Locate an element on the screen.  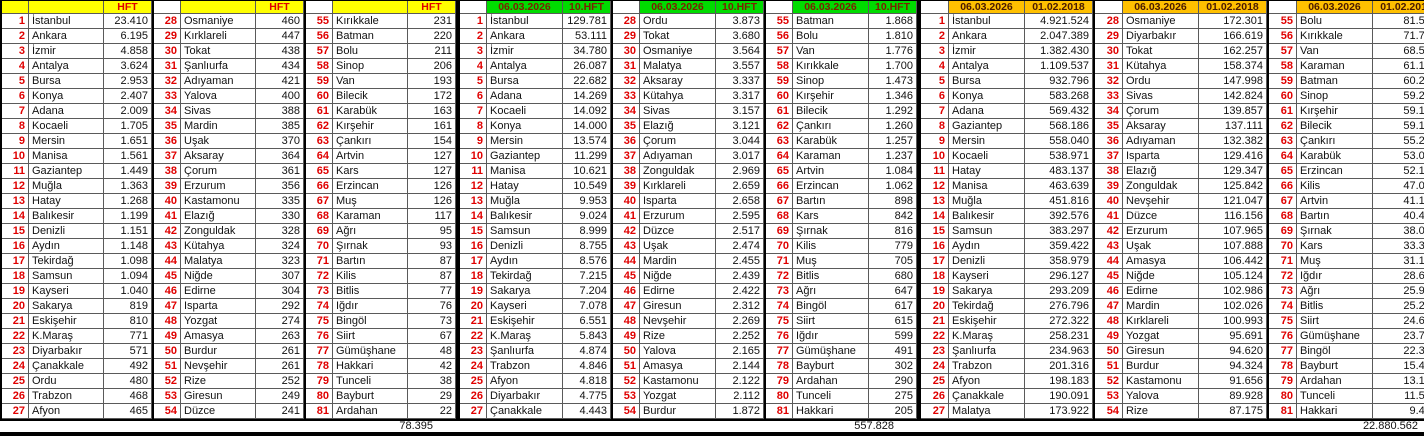
rank-cell: 15 is located at coordinates (473, 231).